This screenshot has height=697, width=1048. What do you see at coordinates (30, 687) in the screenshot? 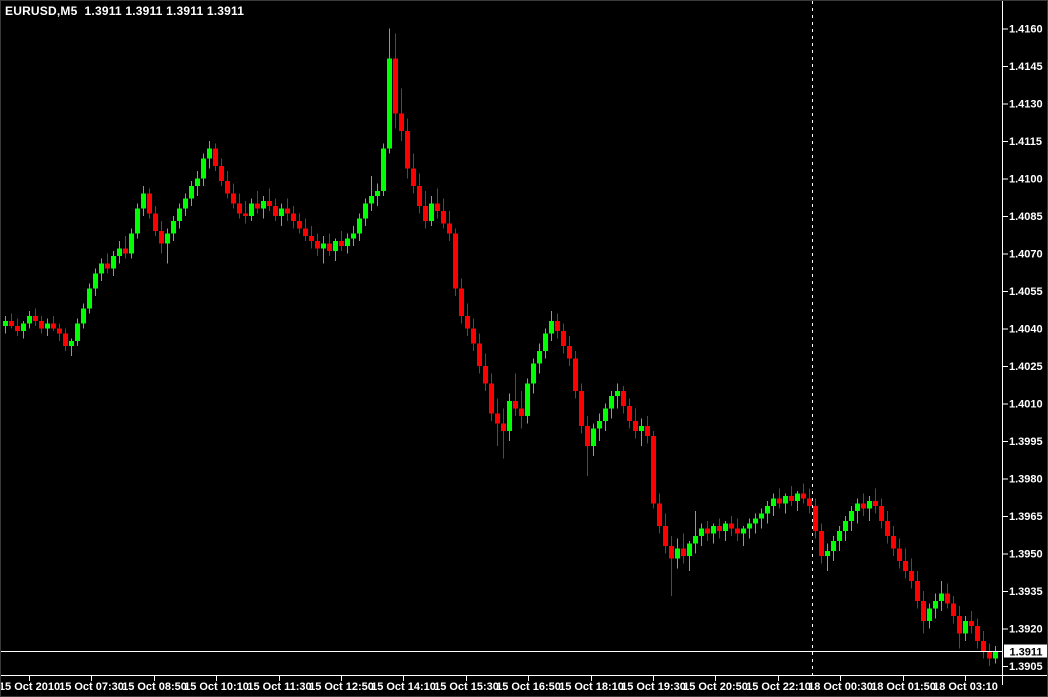
I see `svg-text: 15 Oct 2010` at bounding box center [30, 687].